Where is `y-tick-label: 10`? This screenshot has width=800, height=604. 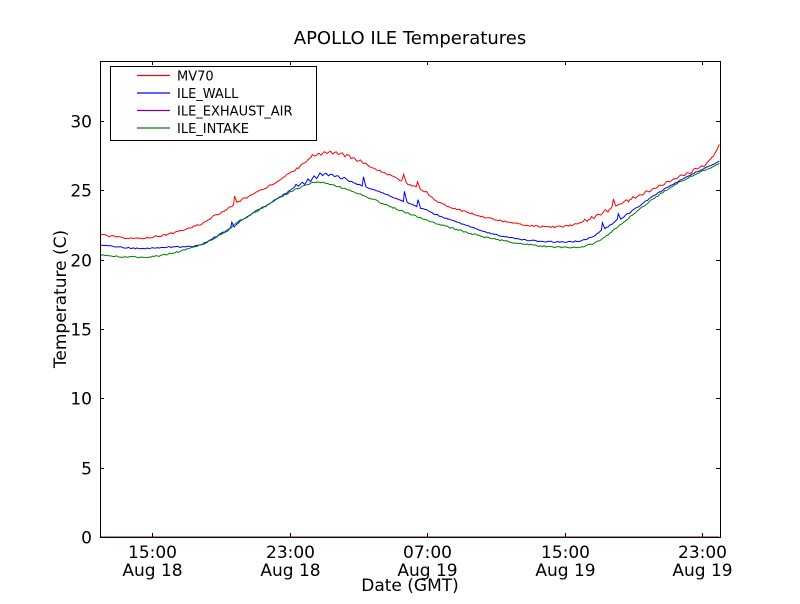 y-tick-label: 10 is located at coordinates (81, 400).